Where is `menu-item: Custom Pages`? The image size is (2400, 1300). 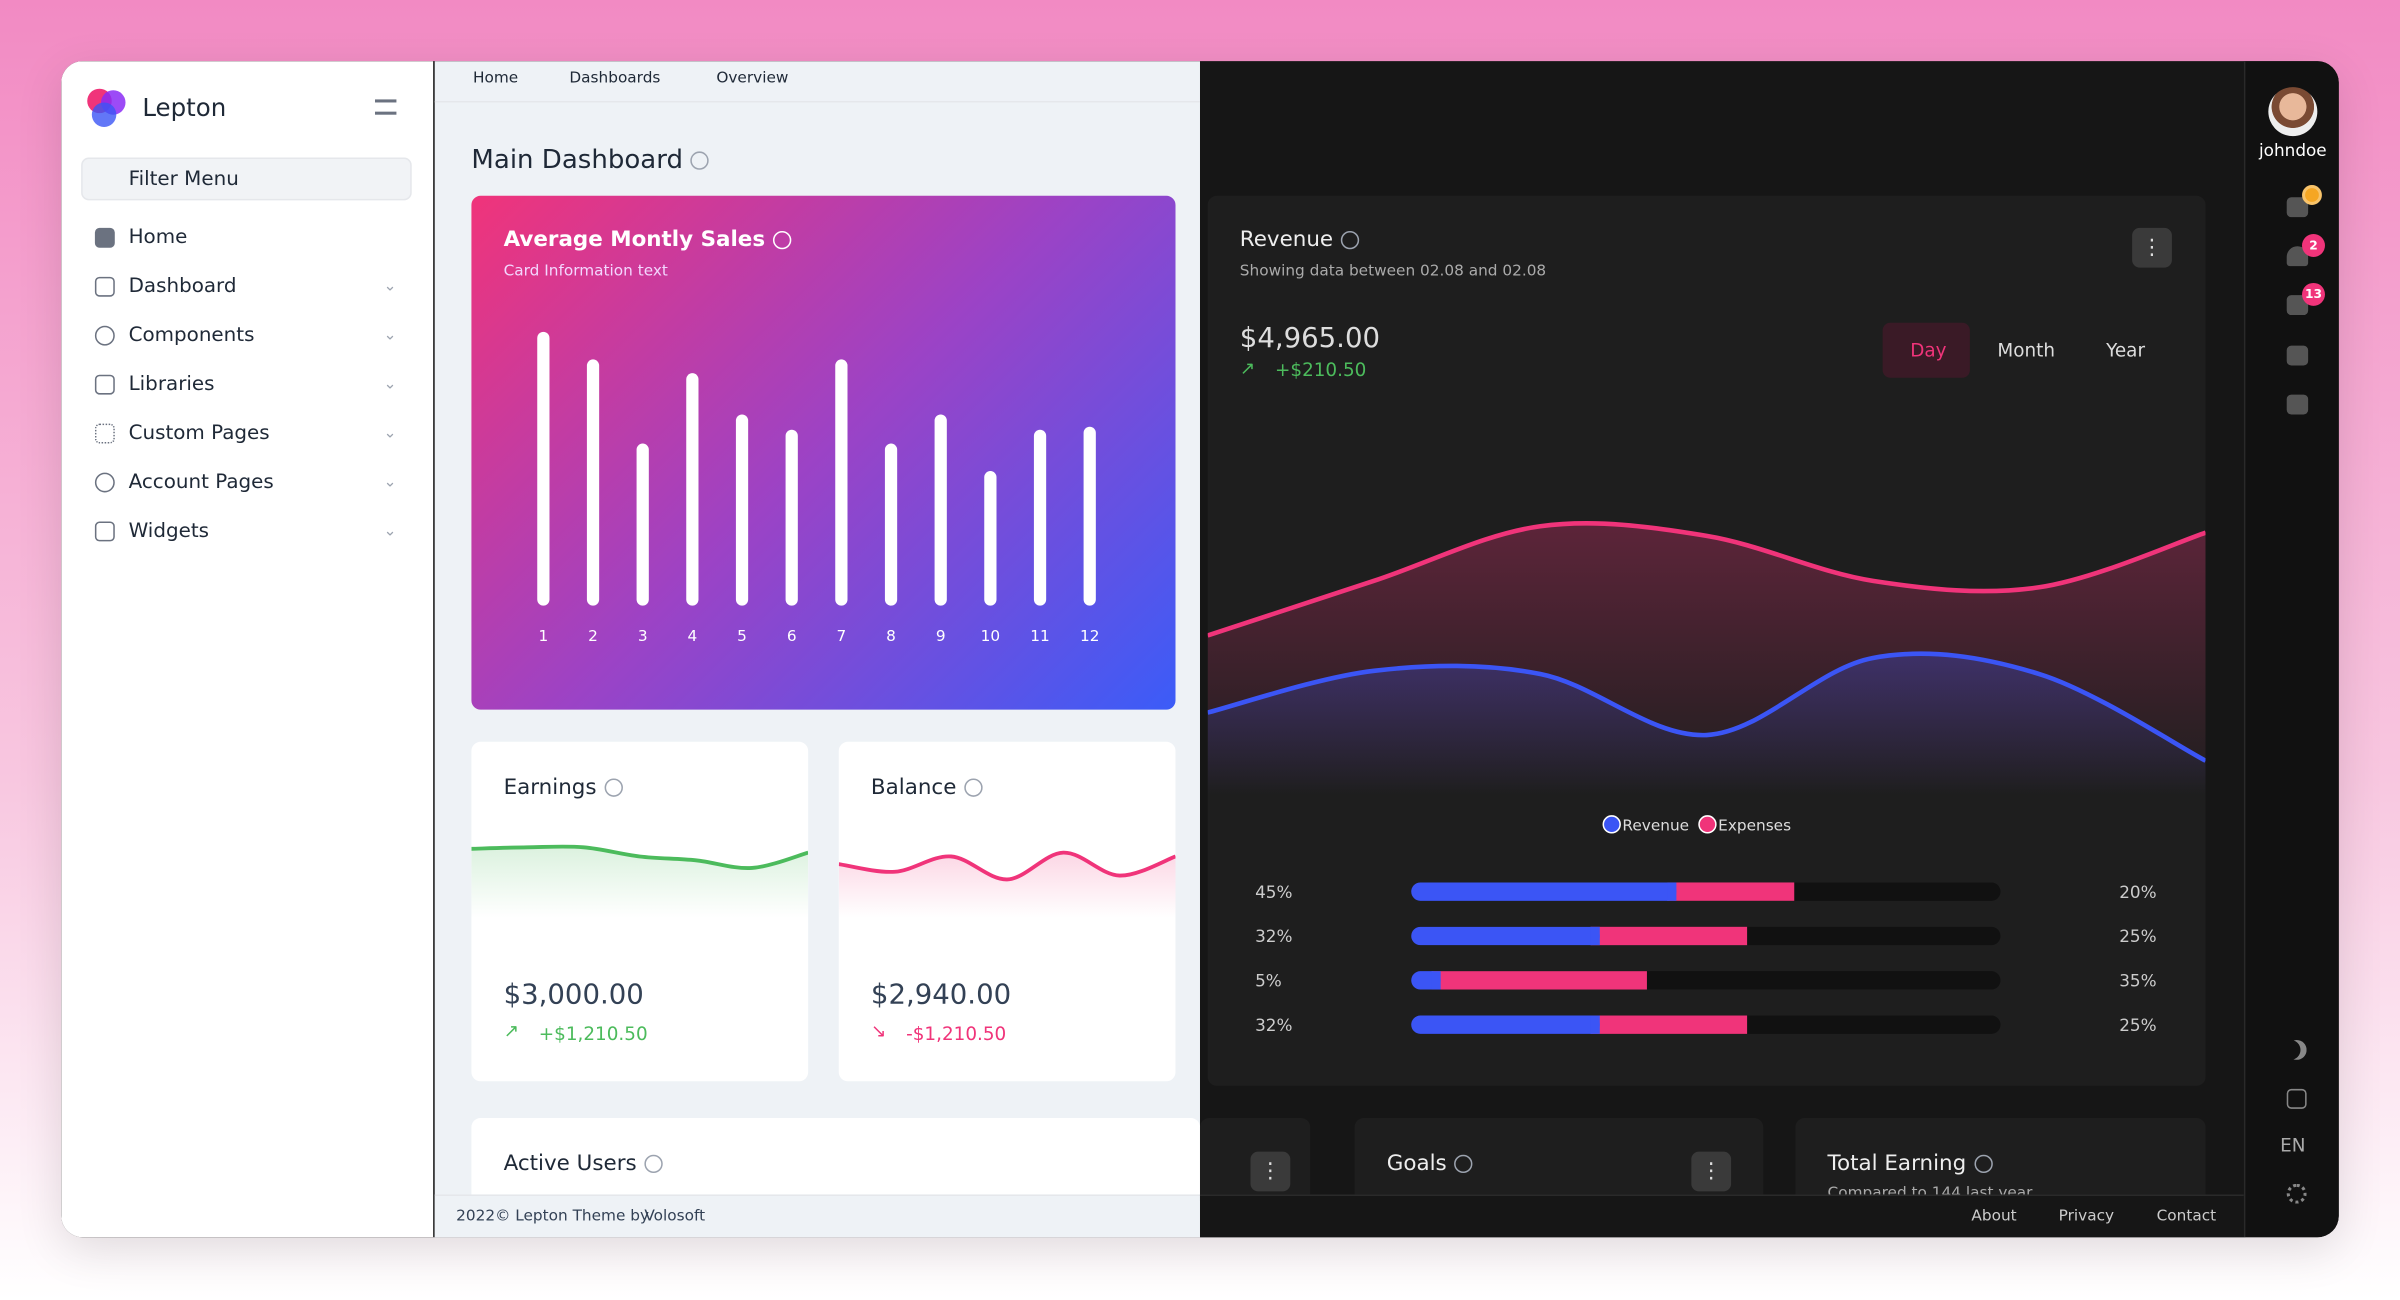
menu-item: Custom Pages is located at coordinates (182, 433).